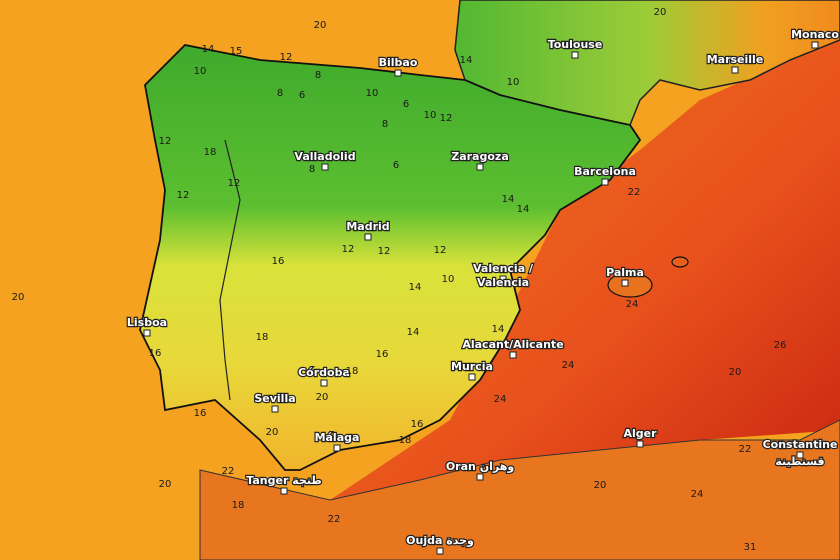 The image size is (840, 560). What do you see at coordinates (236, 51) in the screenshot?
I see `isotherm-label: 15` at bounding box center [236, 51].